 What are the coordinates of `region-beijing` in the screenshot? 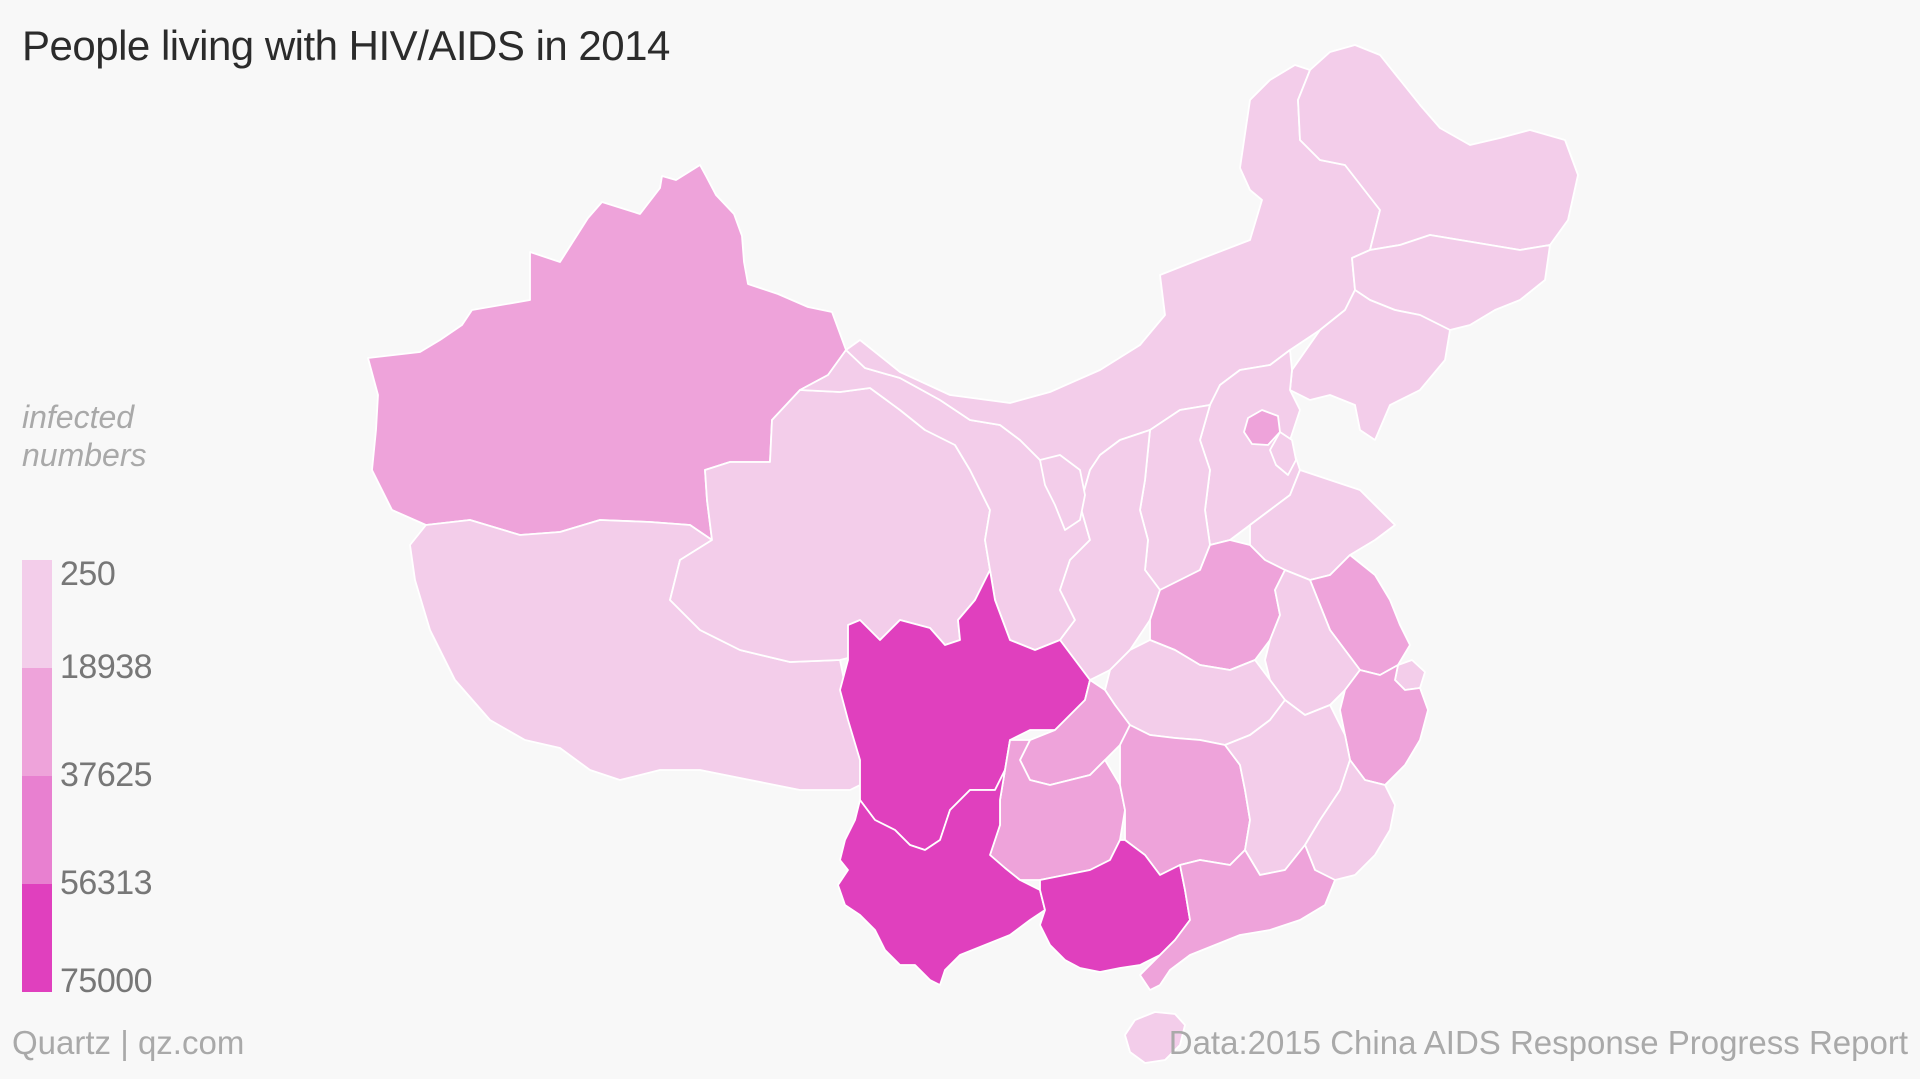 It's located at (1262, 427).